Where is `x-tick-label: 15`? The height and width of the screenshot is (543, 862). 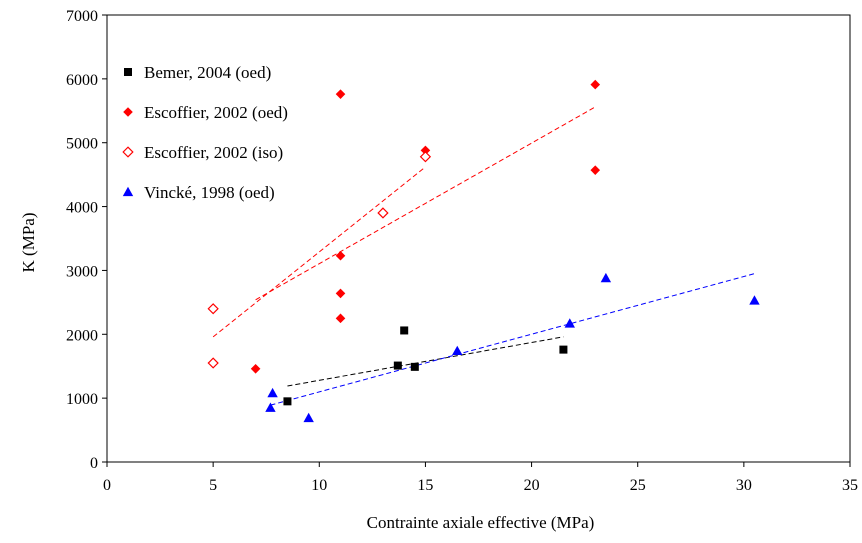 x-tick-label: 15 is located at coordinates (425, 485).